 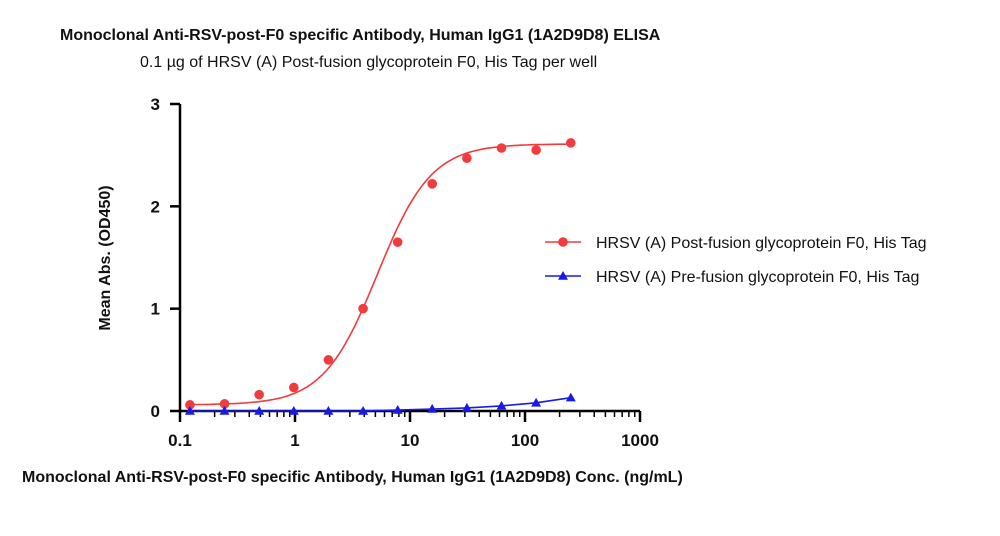 What do you see at coordinates (640, 440) in the screenshot?
I see `x-tick-label: 1000` at bounding box center [640, 440].